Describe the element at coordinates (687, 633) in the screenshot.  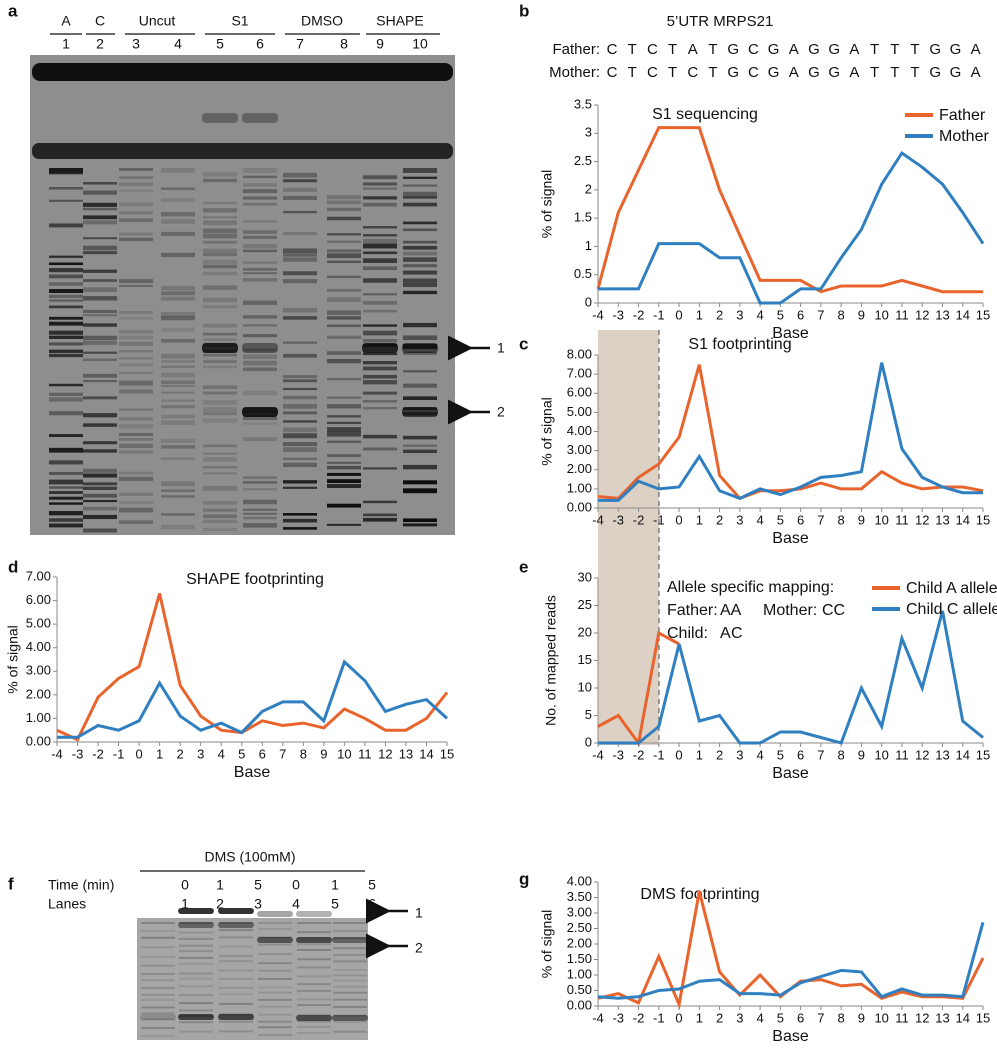
I see `annotation: Child:` at that location.